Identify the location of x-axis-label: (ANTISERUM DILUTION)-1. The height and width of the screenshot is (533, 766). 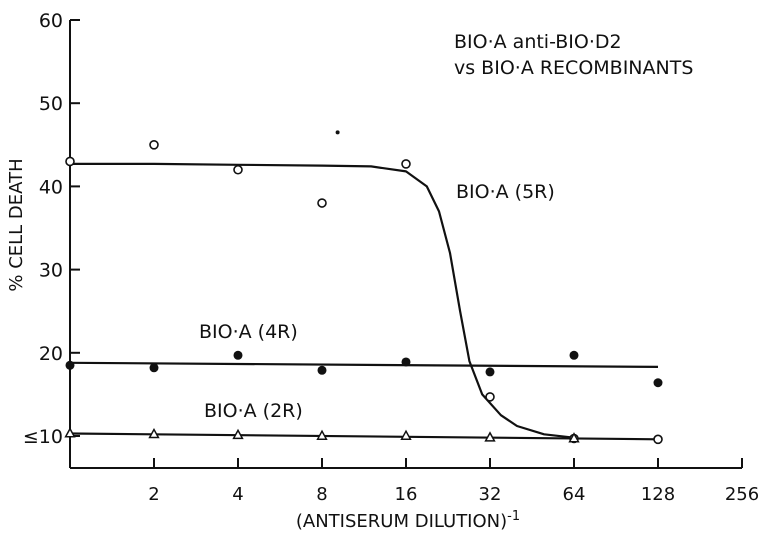
(408, 520).